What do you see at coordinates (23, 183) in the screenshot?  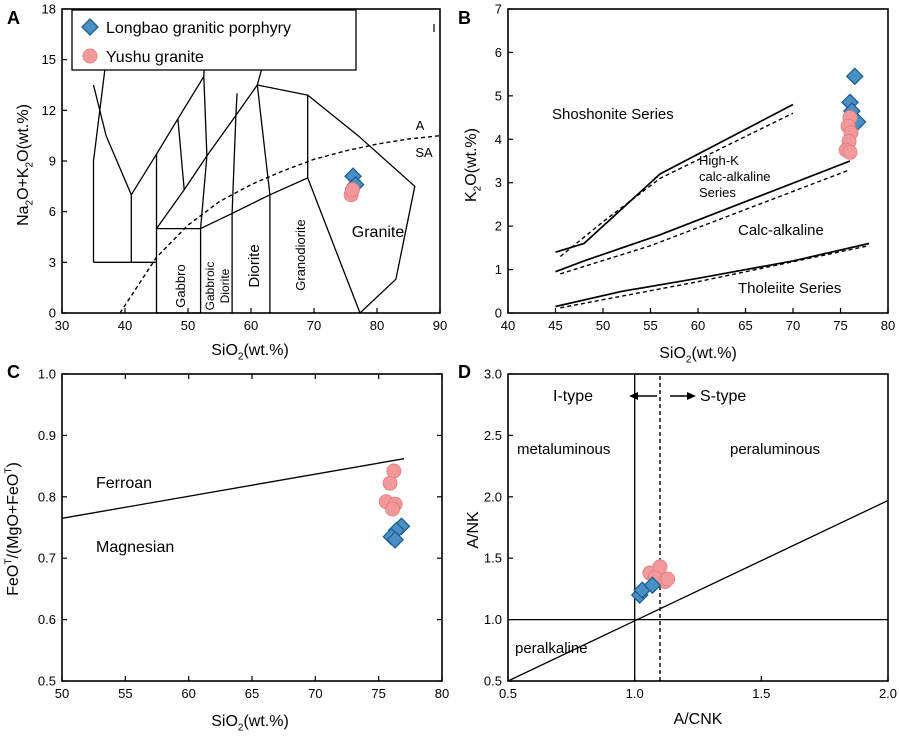 I see `label-text-part: O+K` at bounding box center [23, 183].